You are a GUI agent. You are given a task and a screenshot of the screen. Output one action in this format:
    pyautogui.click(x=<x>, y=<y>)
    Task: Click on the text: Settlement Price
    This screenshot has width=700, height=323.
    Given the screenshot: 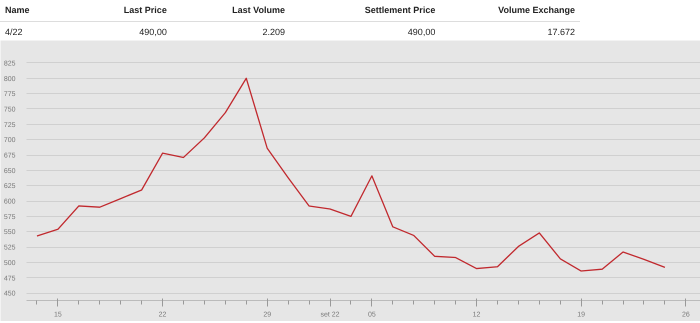 What is the action you would take?
    pyautogui.click(x=365, y=11)
    